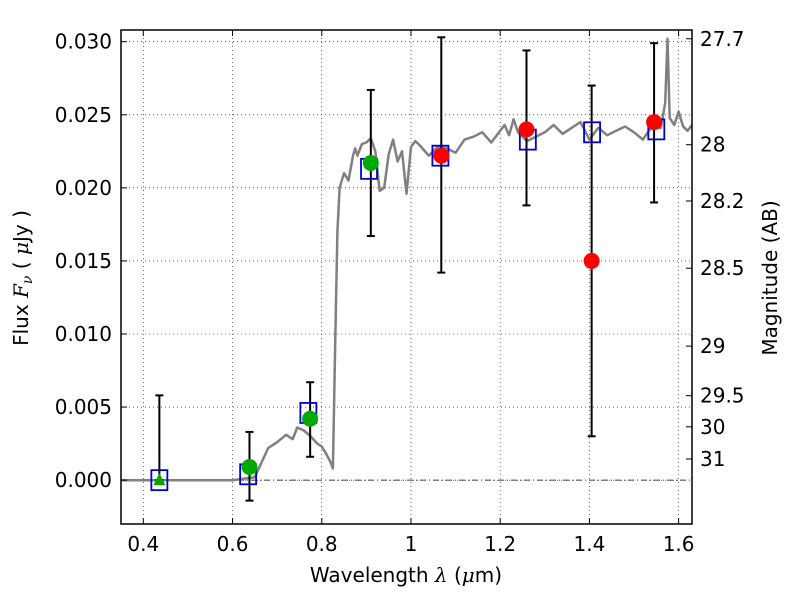 This screenshot has height=600, width=800. Describe the element at coordinates (500, 544) in the screenshot. I see `x-tick-label: 1.2` at that location.